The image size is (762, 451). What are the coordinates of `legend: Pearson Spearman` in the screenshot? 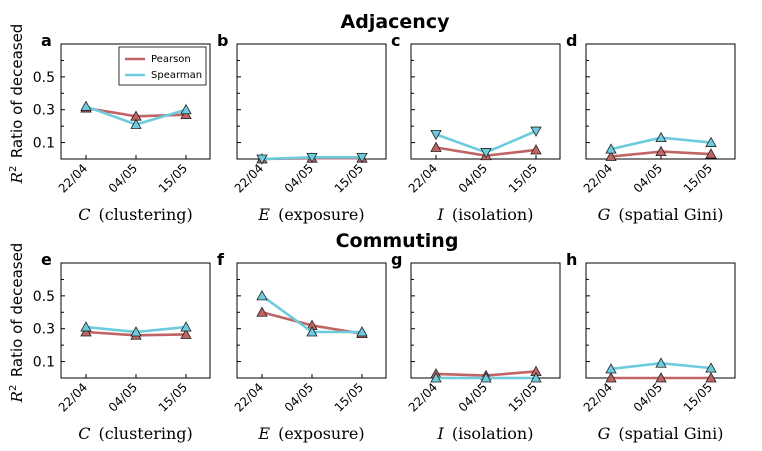 It's located at (162, 66).